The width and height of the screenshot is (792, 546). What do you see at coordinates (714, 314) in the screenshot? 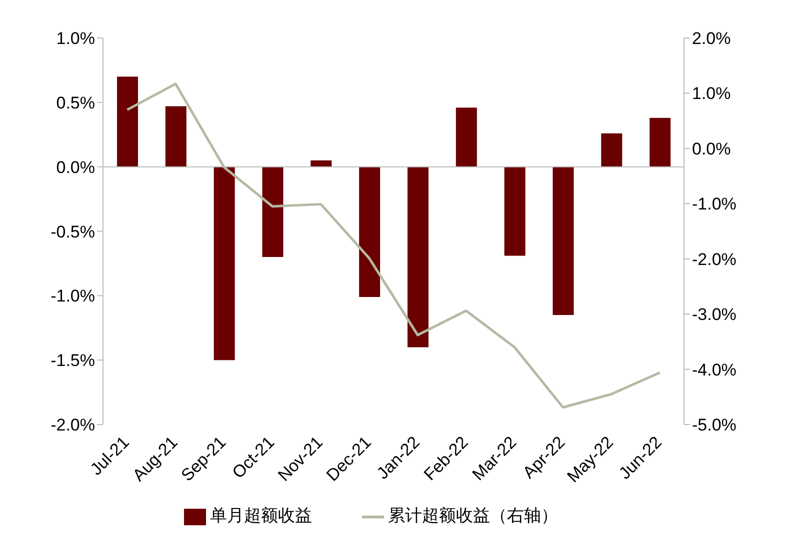
I see `y2-tick-label: -3.0%` at bounding box center [714, 314].